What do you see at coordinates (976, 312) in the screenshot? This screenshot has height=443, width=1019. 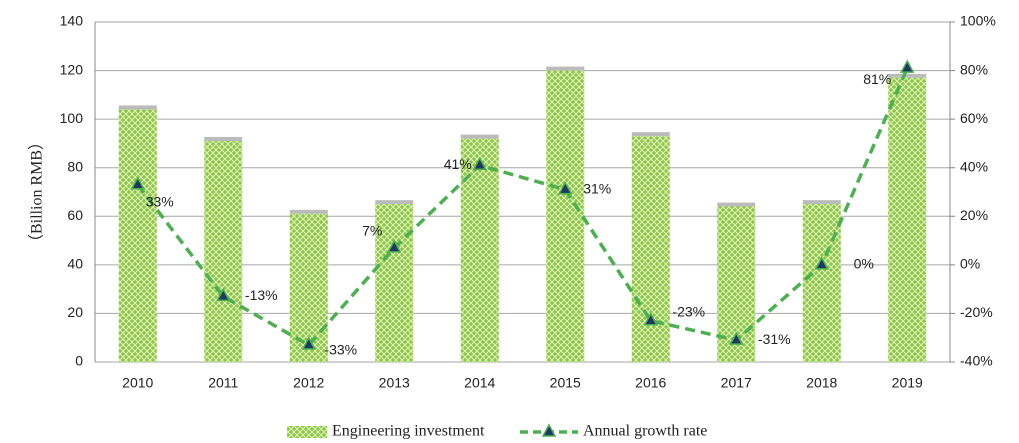 I see `y2-tick-label: -20%` at bounding box center [976, 312].